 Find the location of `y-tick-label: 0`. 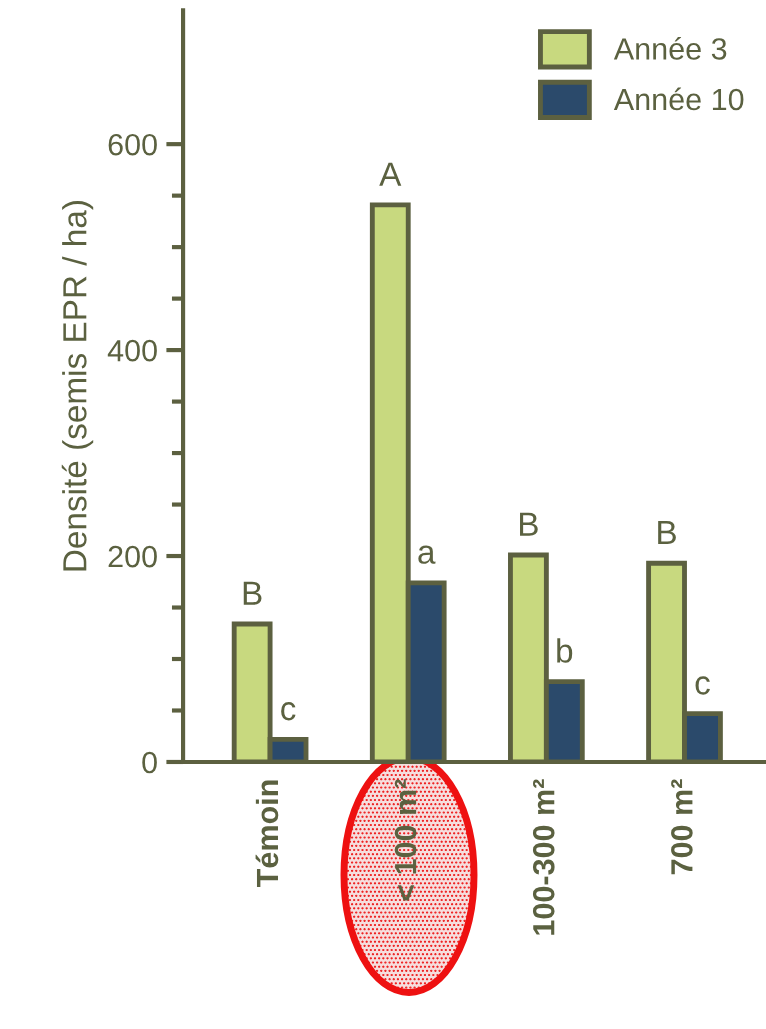

y-tick-label: 0 is located at coordinates (149, 762).